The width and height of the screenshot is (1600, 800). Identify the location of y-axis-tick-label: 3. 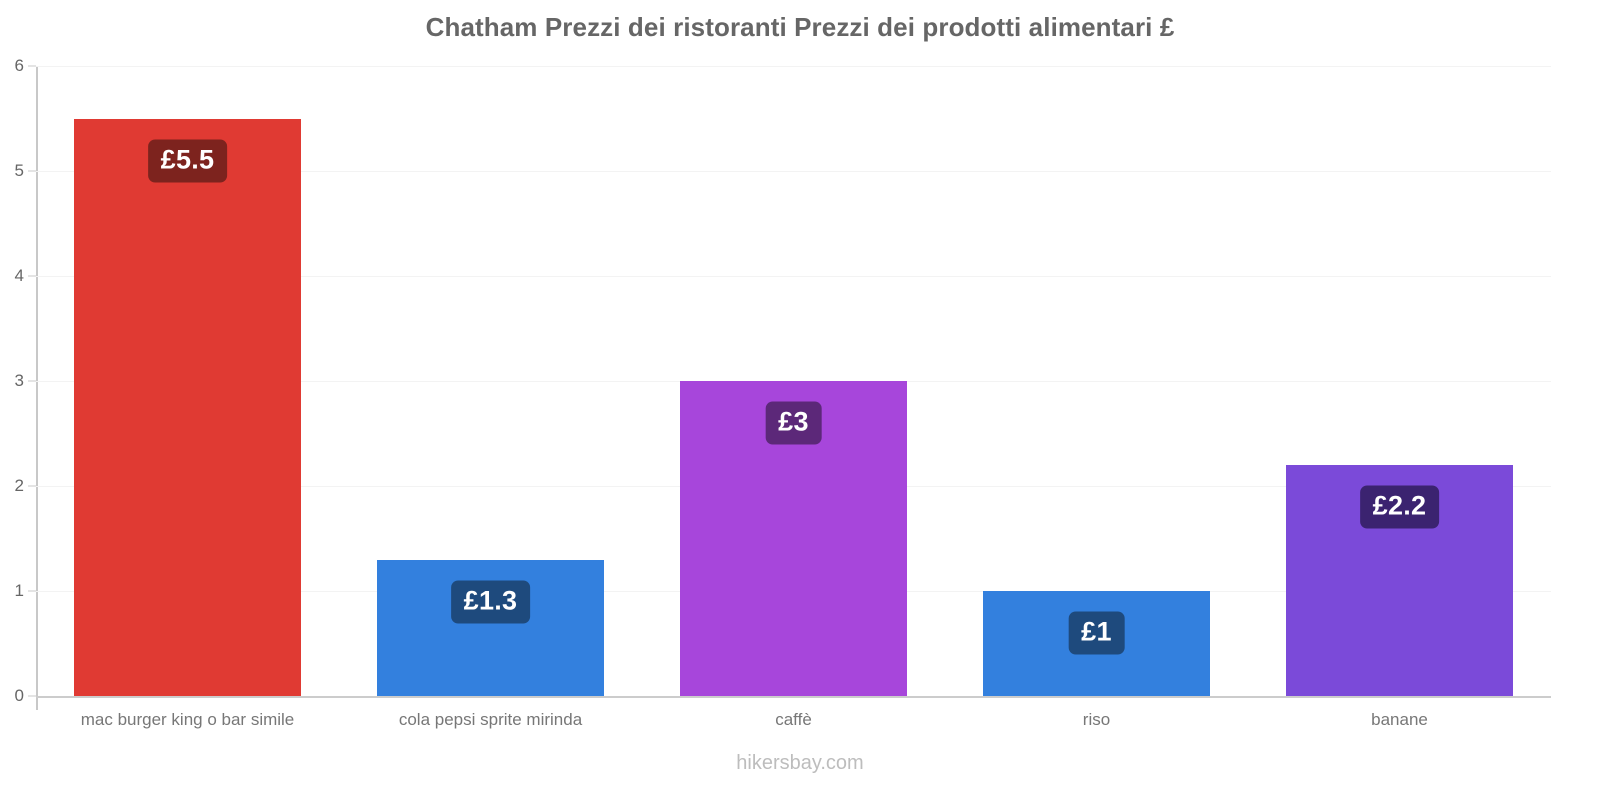
(19, 380).